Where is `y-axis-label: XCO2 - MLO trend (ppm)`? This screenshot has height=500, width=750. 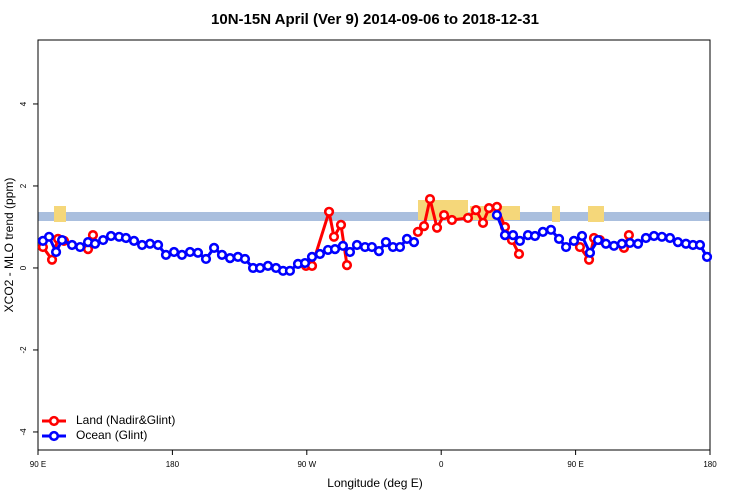 y-axis-label: XCO2 - MLO trend (ppm) is located at coordinates (9, 245).